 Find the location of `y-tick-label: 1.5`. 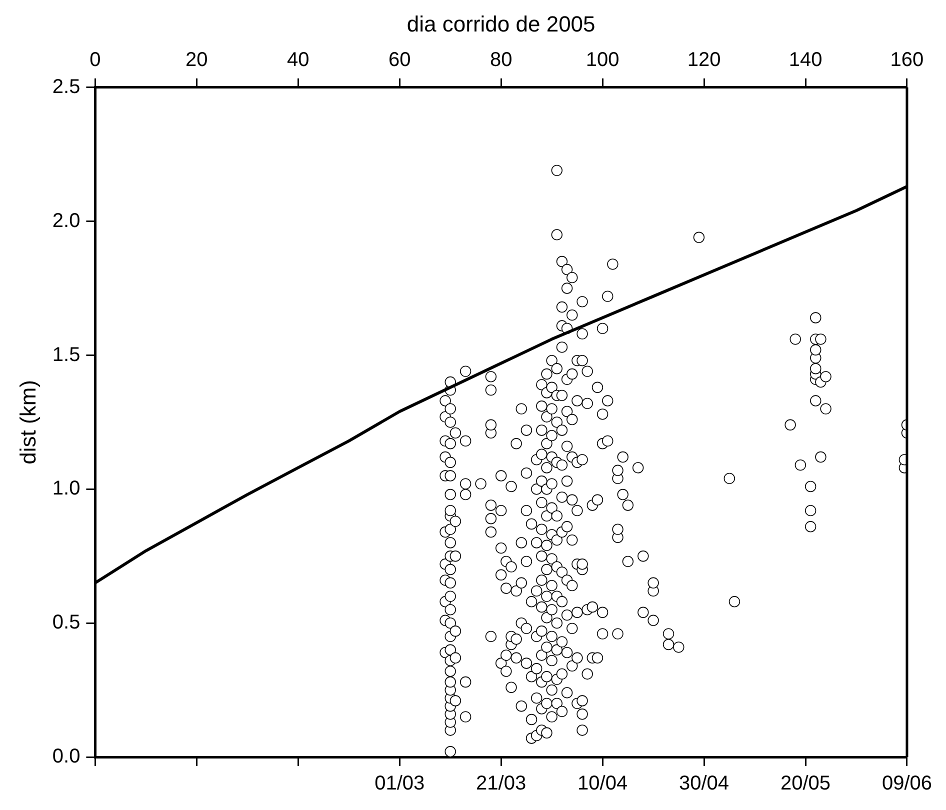

y-tick-label: 1.5 is located at coordinates (66, 355).